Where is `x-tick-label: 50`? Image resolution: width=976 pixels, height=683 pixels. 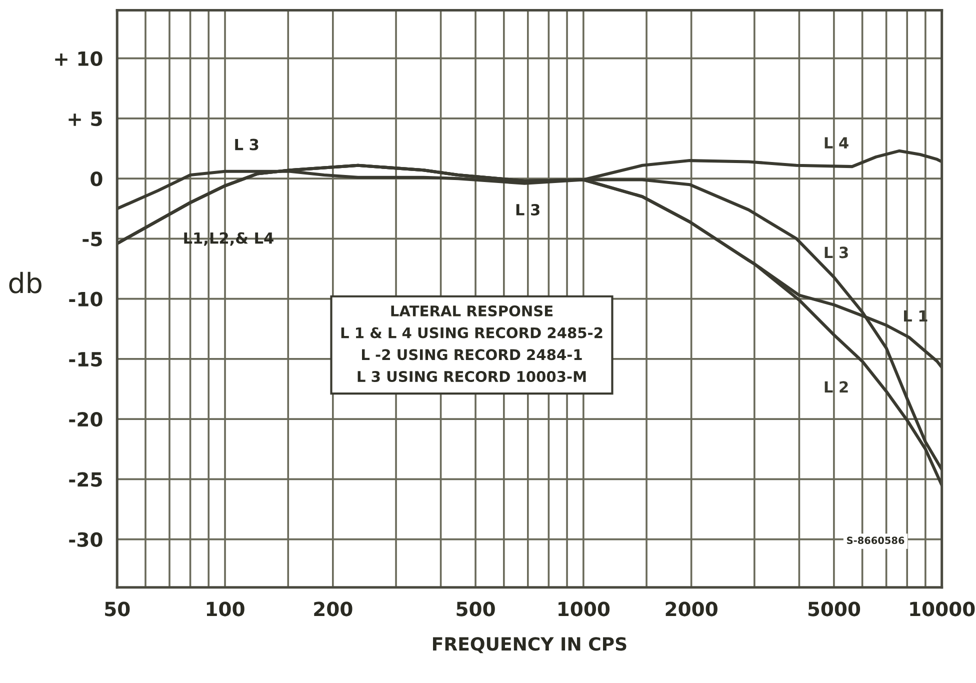
x-tick-label: 50 is located at coordinates (117, 609).